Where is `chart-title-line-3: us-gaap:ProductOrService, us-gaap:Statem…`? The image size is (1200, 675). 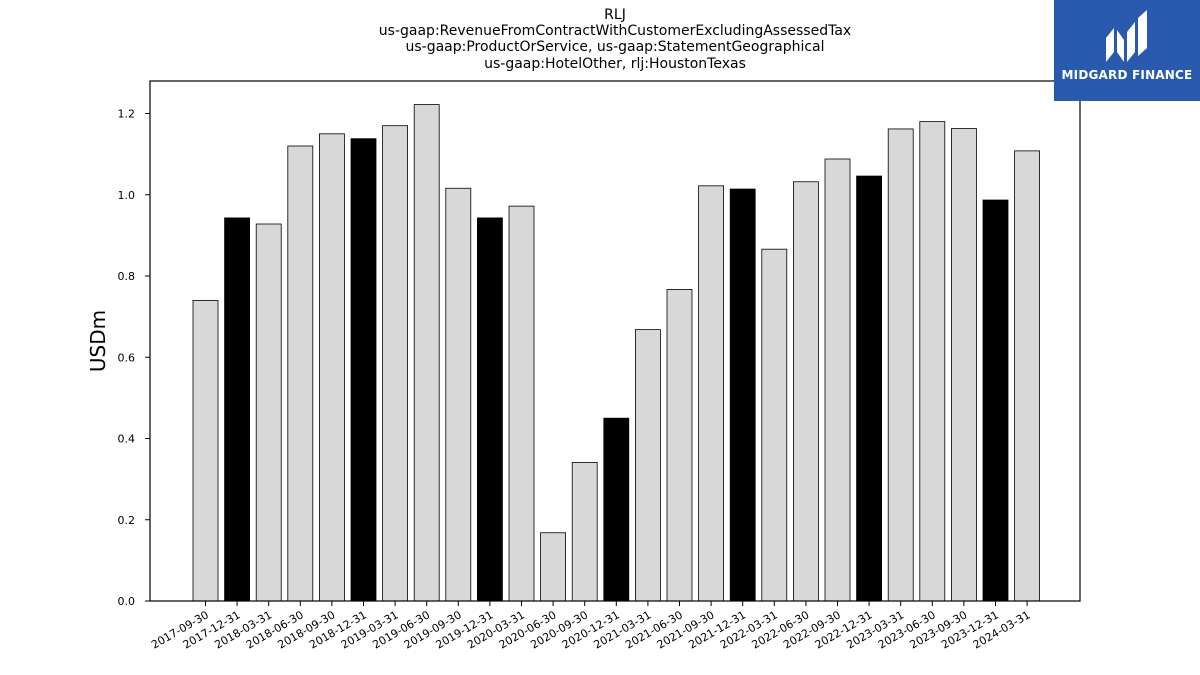 chart-title-line-3: us-gaap:ProductOrService, us-gaap:Statem… is located at coordinates (615, 47).